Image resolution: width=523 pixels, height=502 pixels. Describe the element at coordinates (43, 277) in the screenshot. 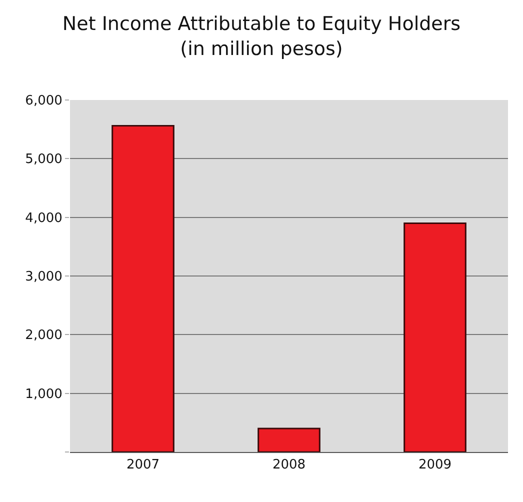

I see `y-tick-label: 3,000` at that location.